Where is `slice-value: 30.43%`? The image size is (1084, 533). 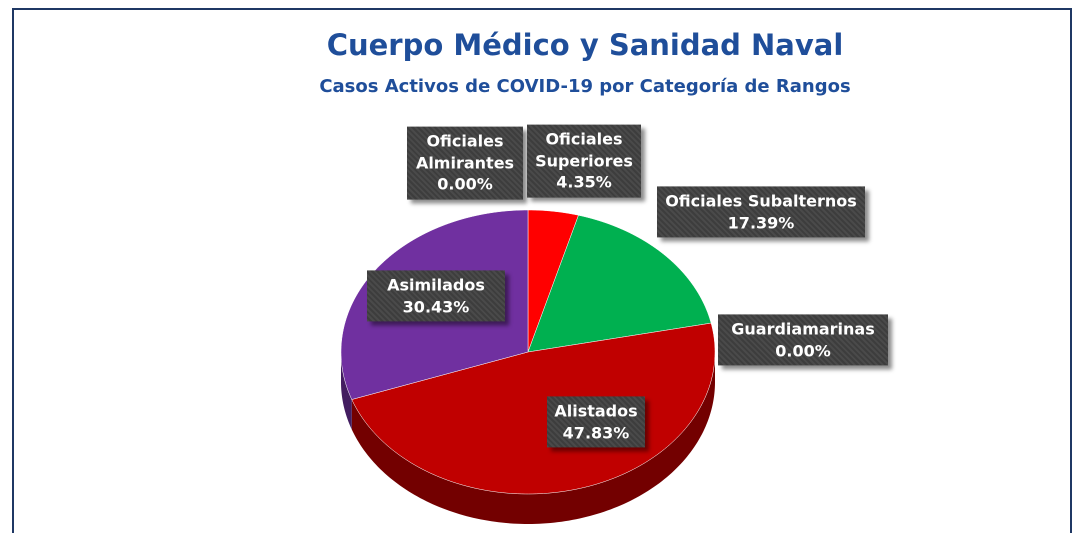
slice-value: 30.43% is located at coordinates (436, 306).